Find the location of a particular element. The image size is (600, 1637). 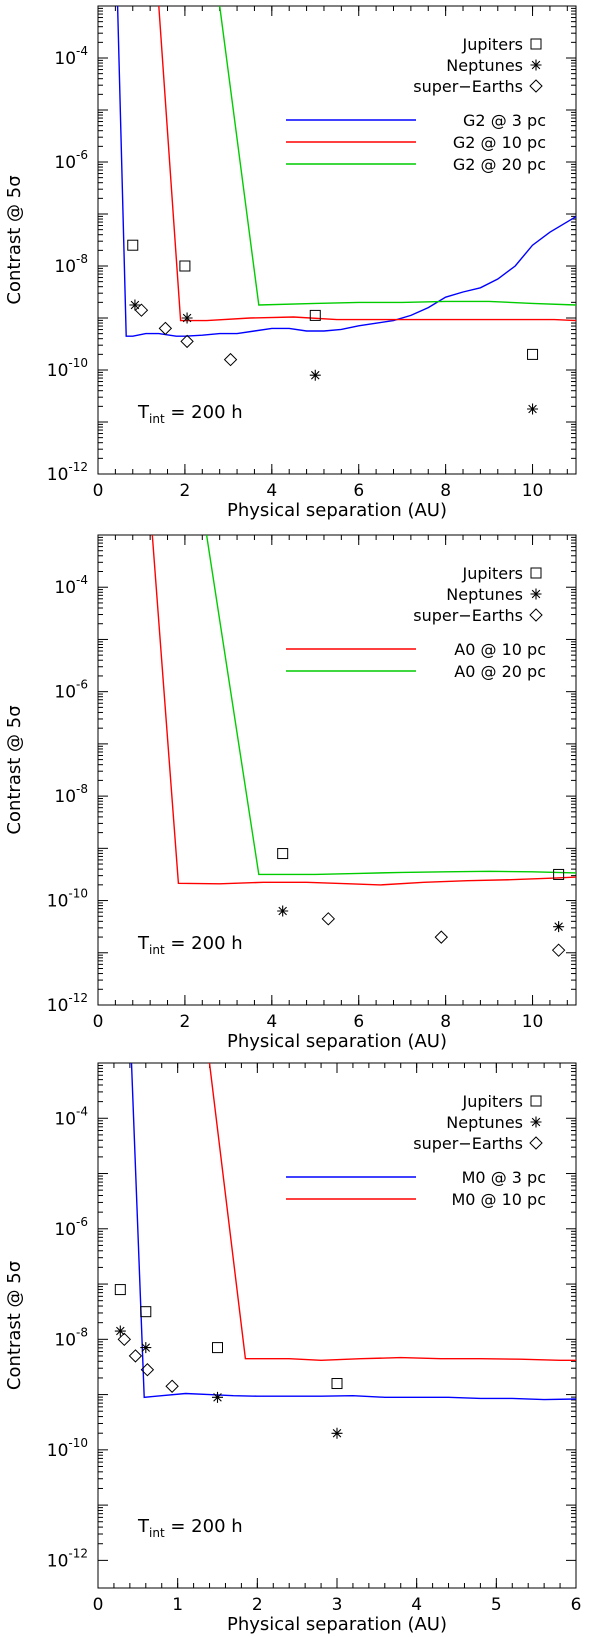

annotation-main: T is located at coordinates (143, 1526).